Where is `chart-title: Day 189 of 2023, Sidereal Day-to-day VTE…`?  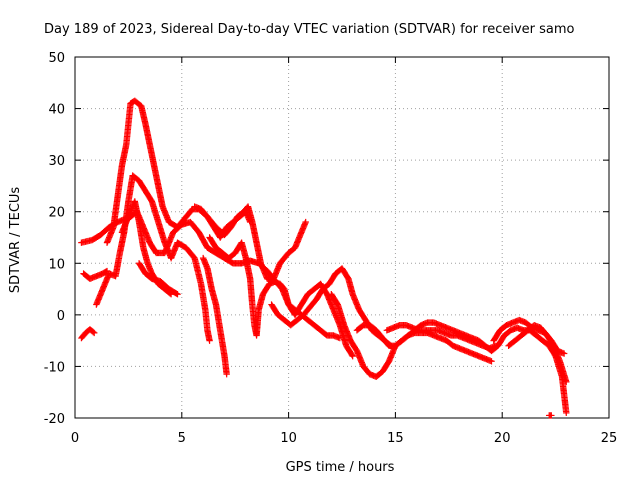
chart-title: Day 189 of 2023, Sidereal Day-to-day VTE… is located at coordinates (309, 29).